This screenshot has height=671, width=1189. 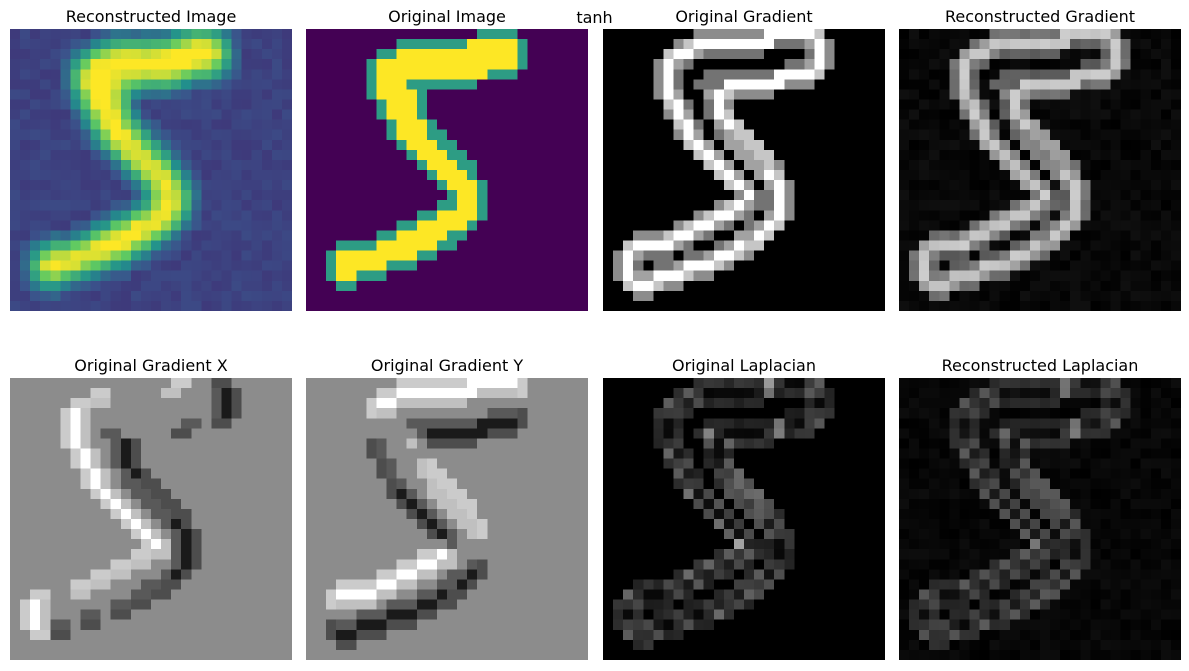 I want to click on panel-reconstructed-gradient: Reconstructed Gradient, so click(x=1040, y=159).